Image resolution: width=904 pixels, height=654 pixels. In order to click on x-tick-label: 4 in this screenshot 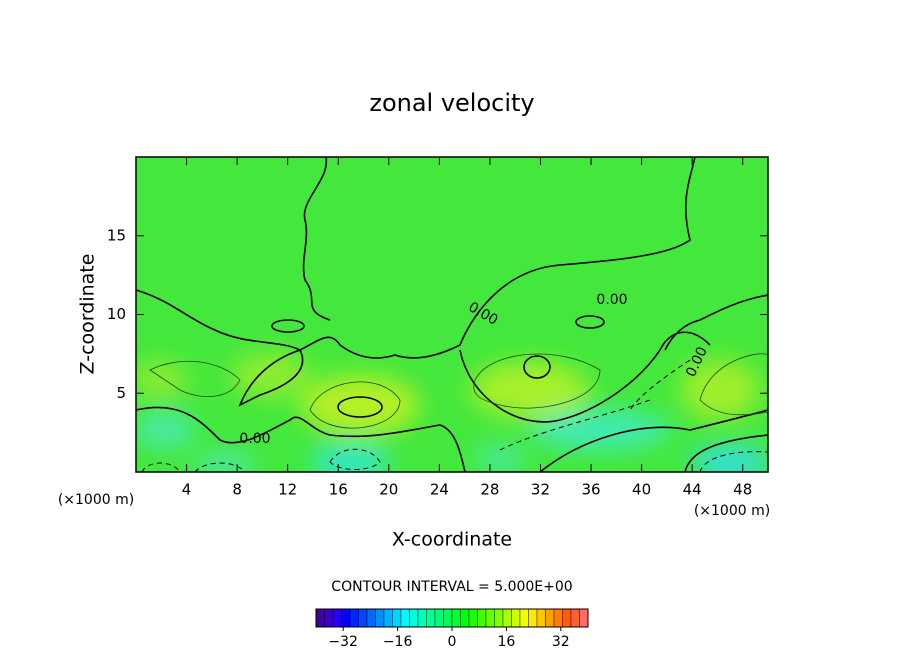, I will do `click(187, 490)`.